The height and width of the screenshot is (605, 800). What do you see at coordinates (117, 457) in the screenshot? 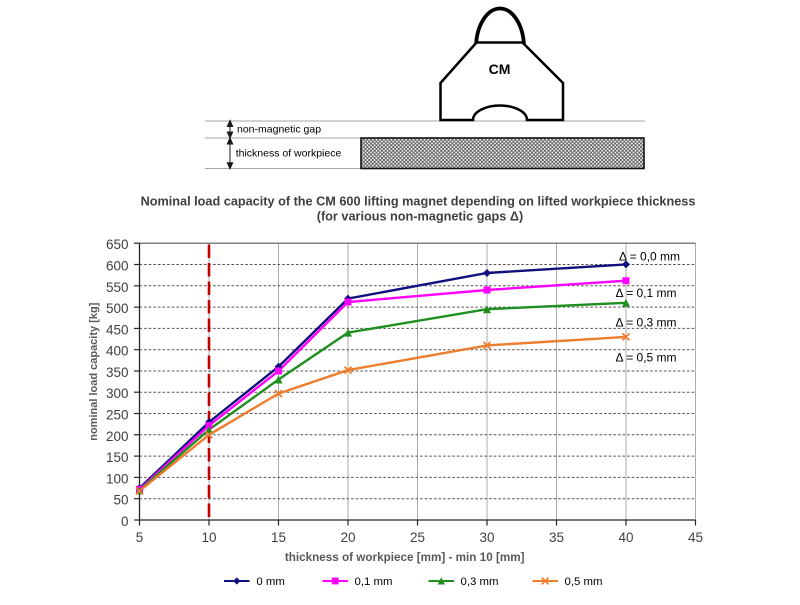
I see `svg-text: 150` at bounding box center [117, 457].